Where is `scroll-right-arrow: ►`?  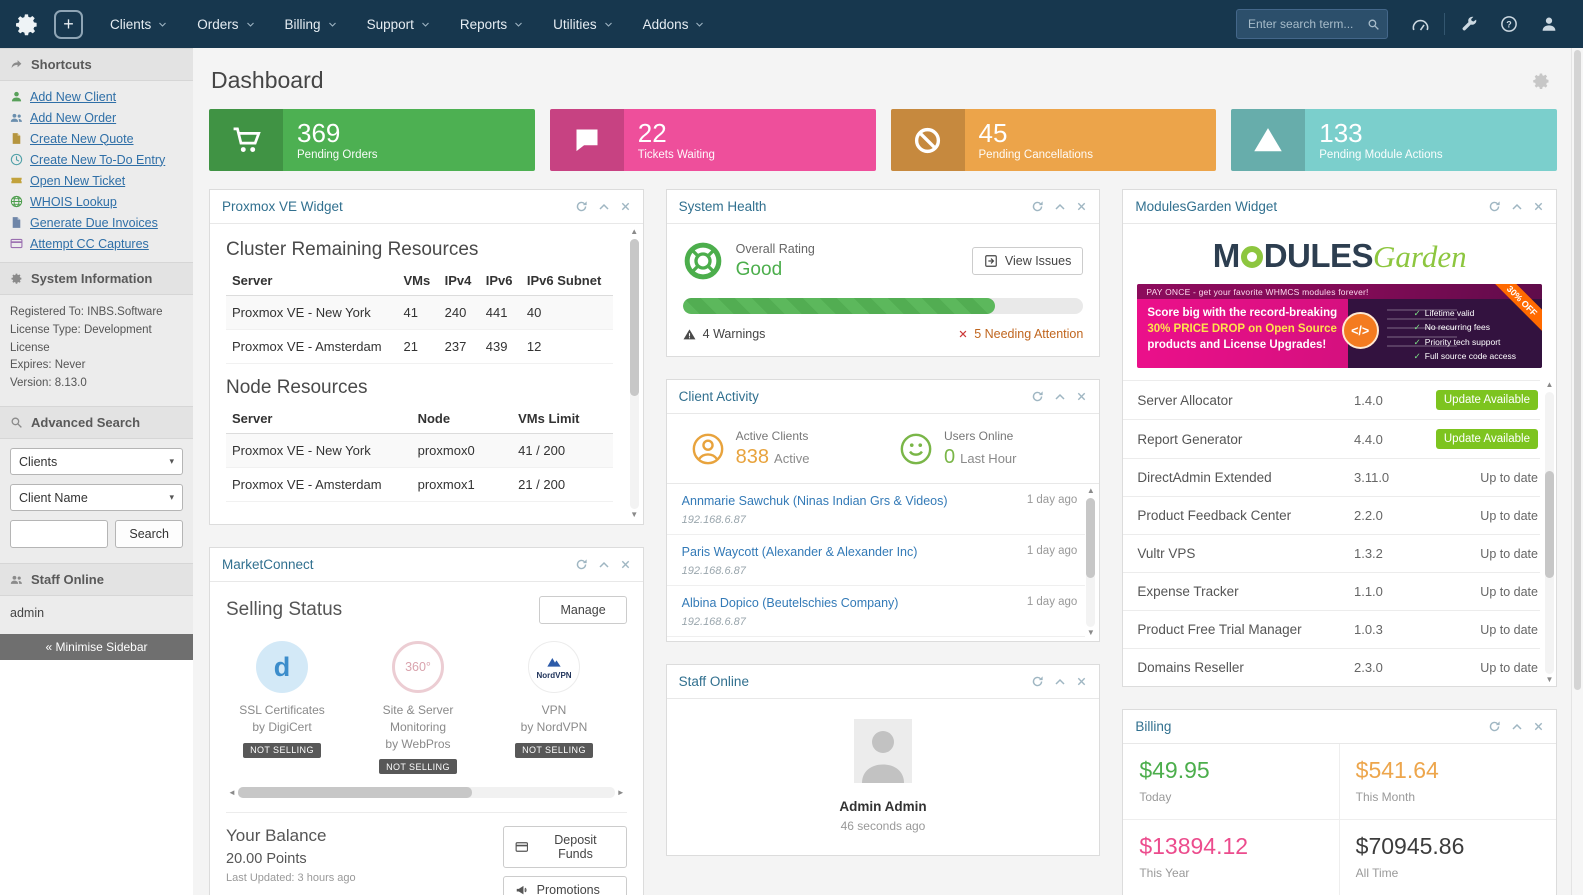
scroll-right-arrow: ► is located at coordinates (620, 792).